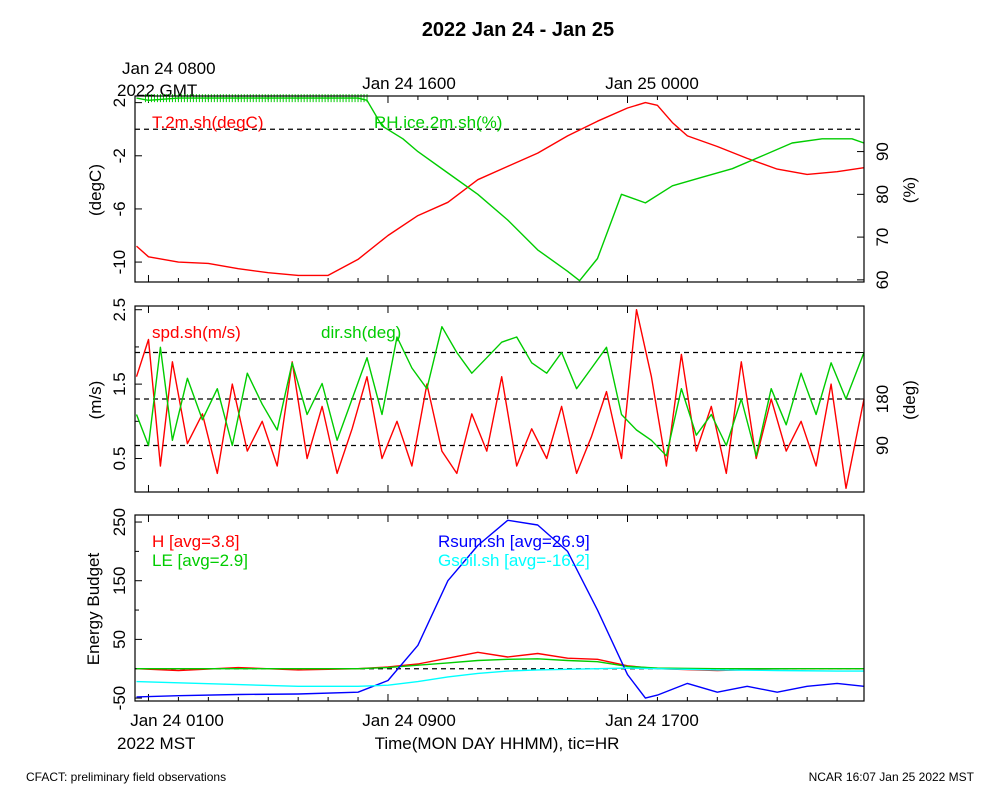 The height and width of the screenshot is (800, 1000). Describe the element at coordinates (119, 102) in the screenshot. I see `left-y-tick-label: 2` at that location.